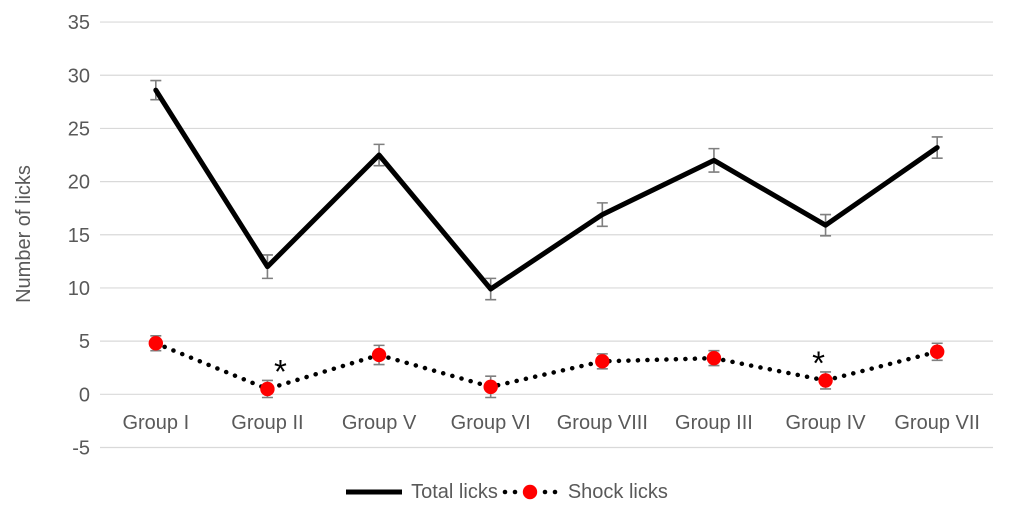 The image size is (1011, 514). I want to click on x-category-label: Group VI, so click(491, 423).